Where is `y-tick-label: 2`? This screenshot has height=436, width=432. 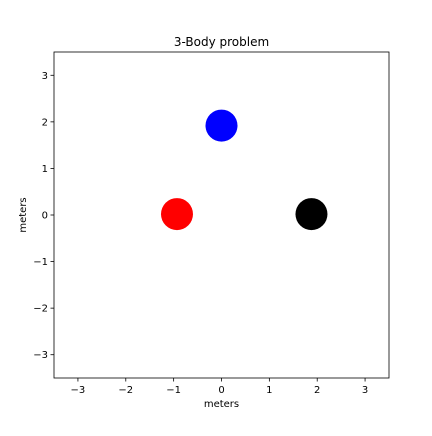 y-tick-label: 2 is located at coordinates (45, 122).